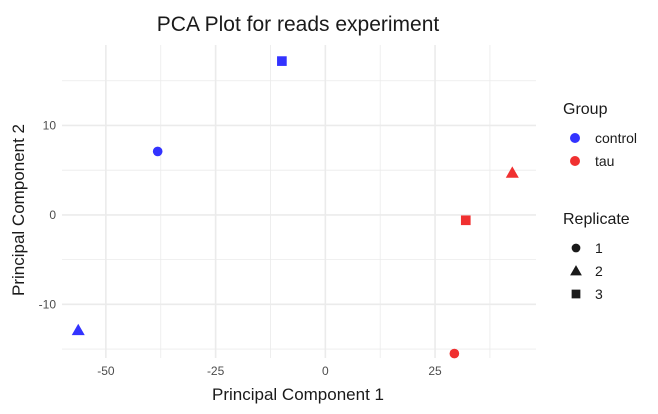 The height and width of the screenshot is (414, 658). I want to click on data-point-tau-rep1, so click(454, 353).